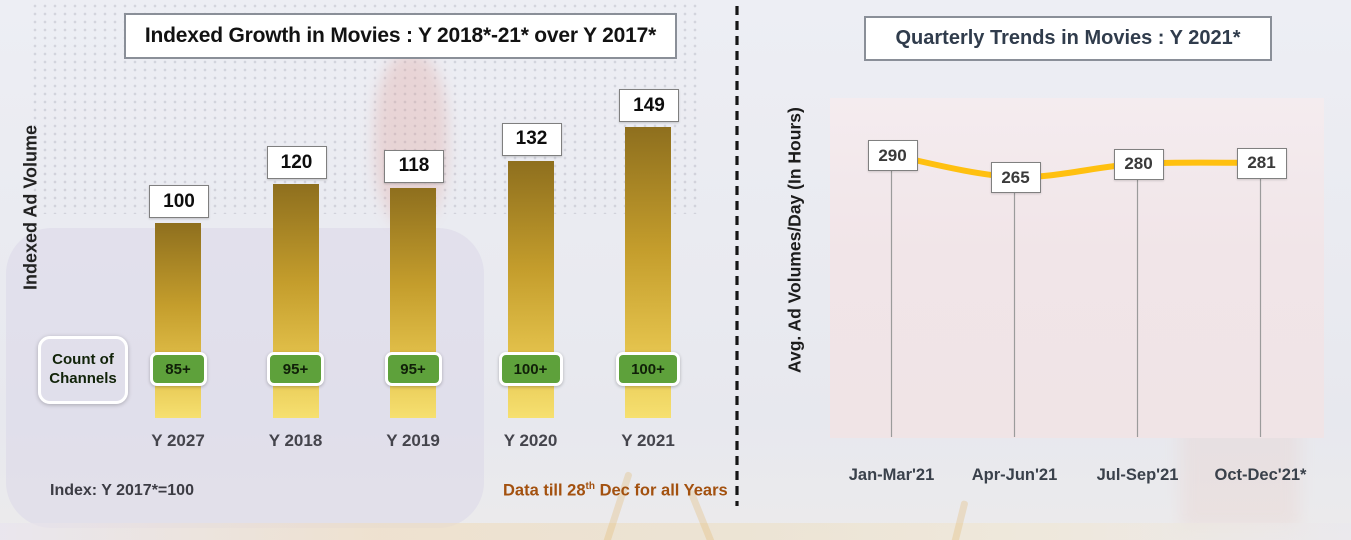 The width and height of the screenshot is (1351, 540). Describe the element at coordinates (1015, 177) in the screenshot. I see `point-value-label: 265` at that location.